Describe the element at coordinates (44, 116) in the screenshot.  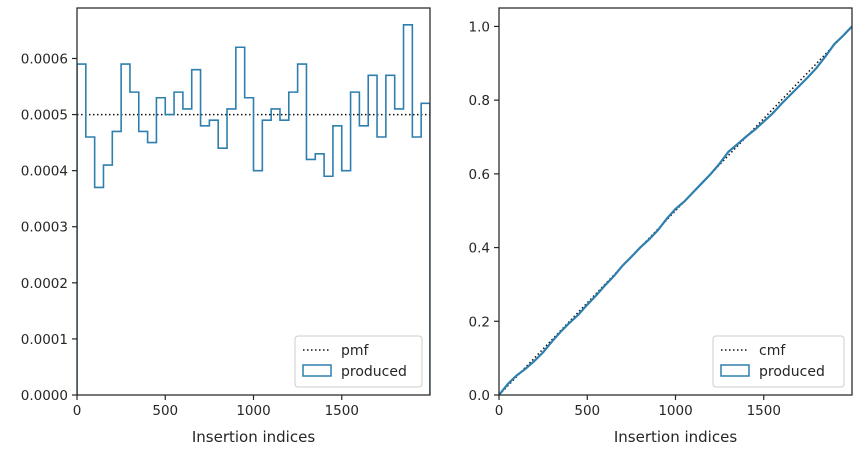
I see `y-tick-label: 0.0005` at that location.